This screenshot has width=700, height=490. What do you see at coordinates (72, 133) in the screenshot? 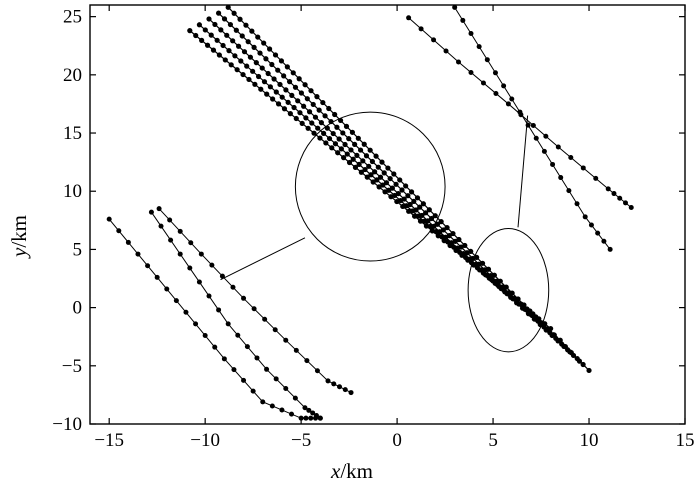
I see `y-tick-label: 15` at bounding box center [72, 133].